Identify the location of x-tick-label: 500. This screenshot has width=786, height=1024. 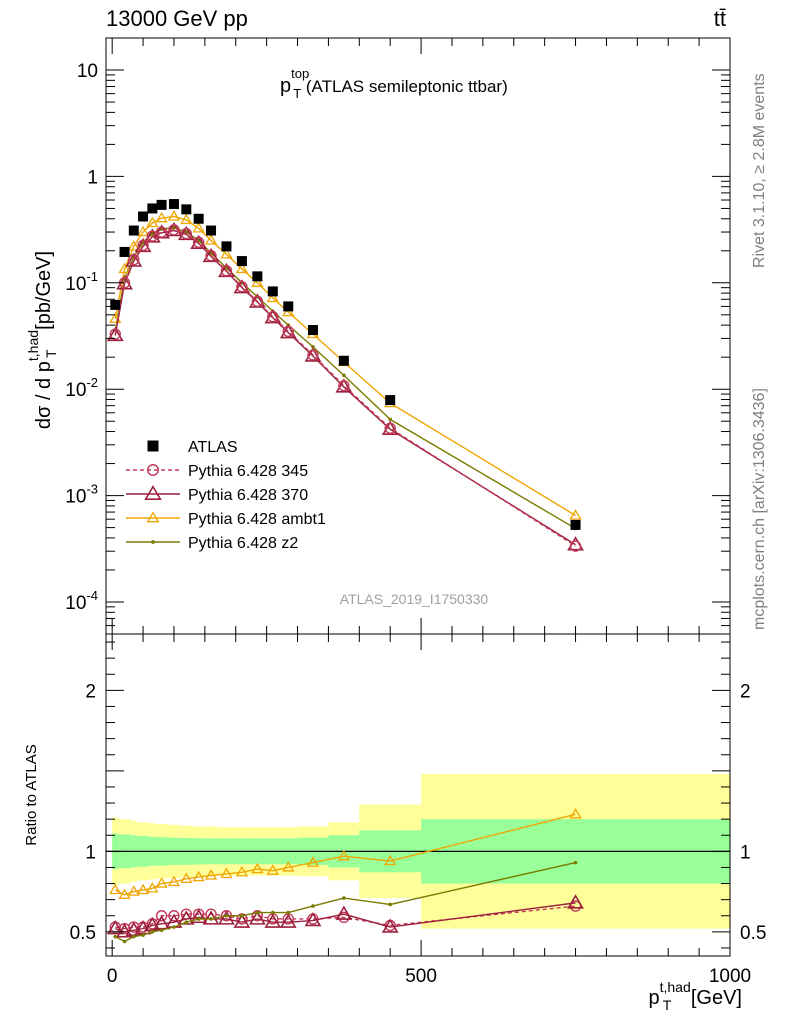
(421, 976).